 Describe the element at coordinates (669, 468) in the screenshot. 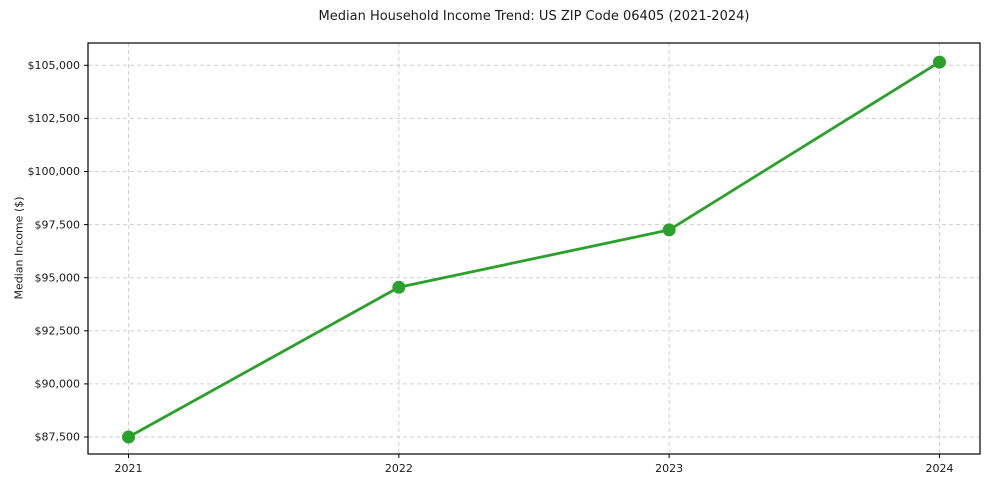

I see `x-tick-label: 2023` at that location.